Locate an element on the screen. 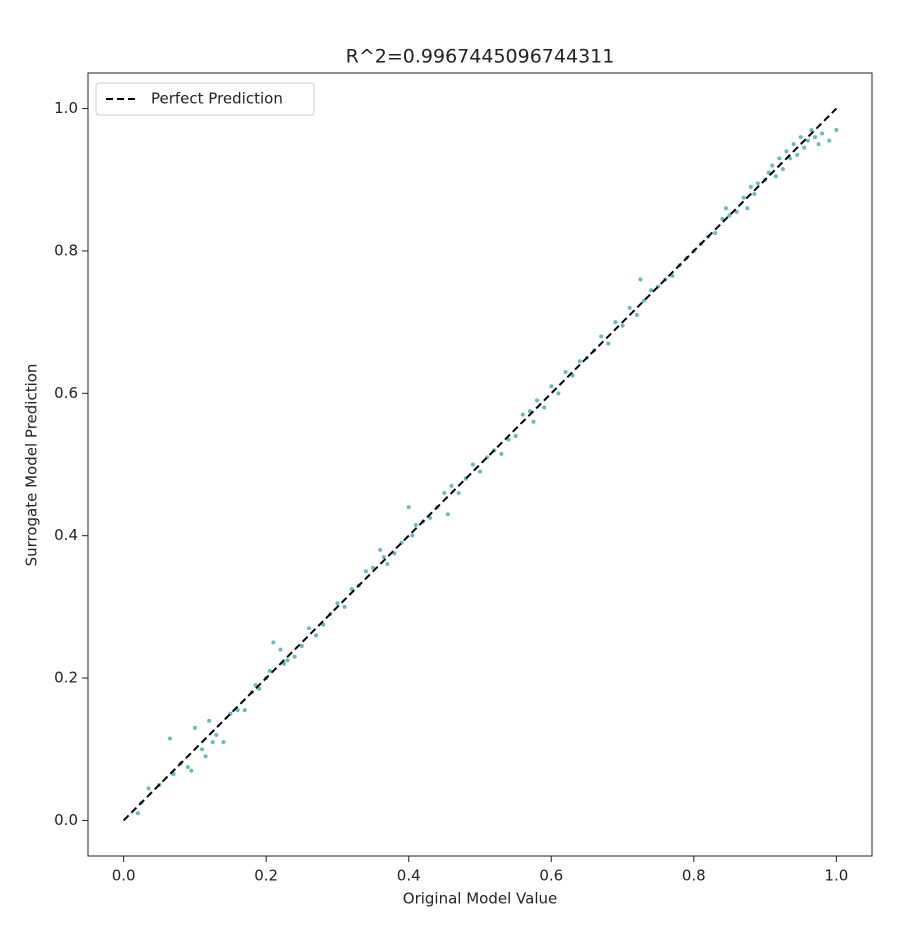 The height and width of the screenshot is (932, 909). x-tick-label: 0.2 is located at coordinates (266, 876).